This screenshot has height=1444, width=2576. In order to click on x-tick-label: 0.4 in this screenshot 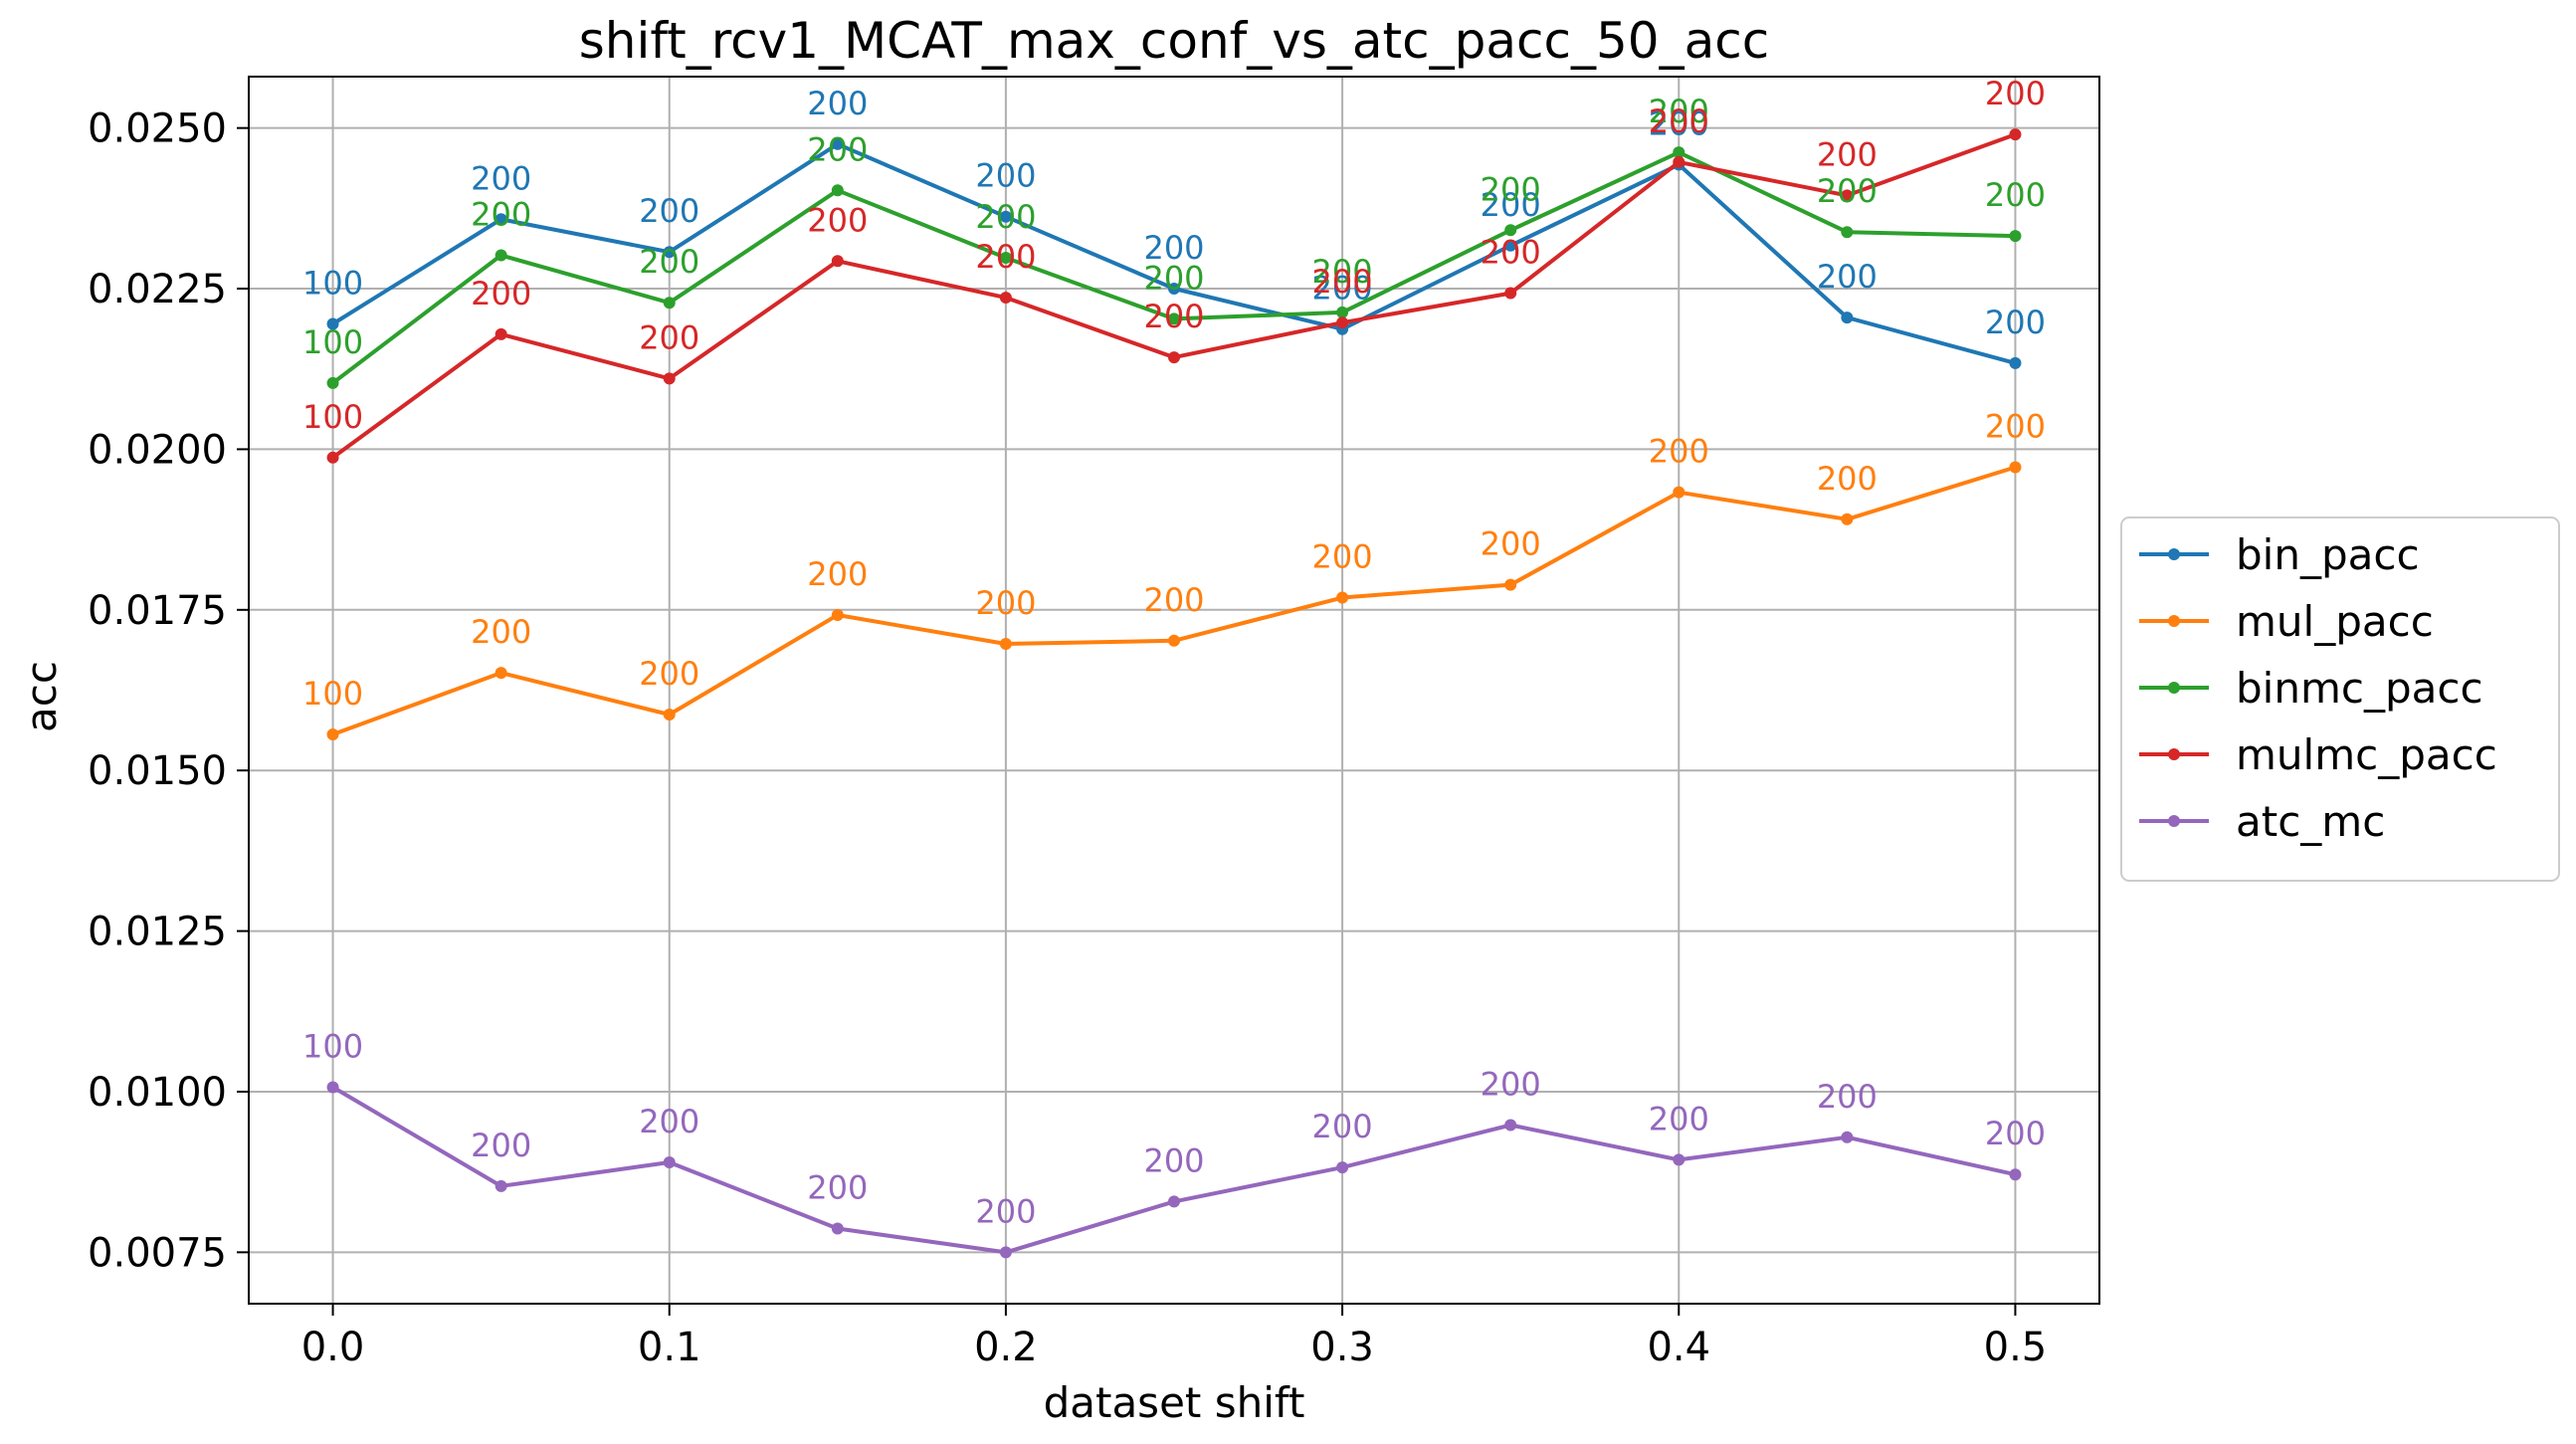, I will do `click(1678, 1347)`.